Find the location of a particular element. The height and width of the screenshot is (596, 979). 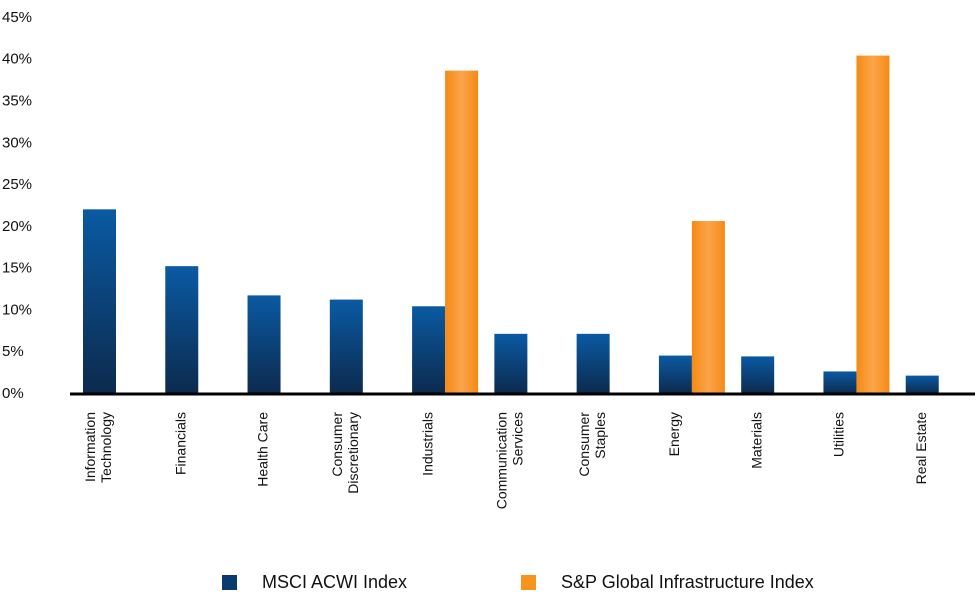

y-tick-label: 10% is located at coordinates (17, 309).